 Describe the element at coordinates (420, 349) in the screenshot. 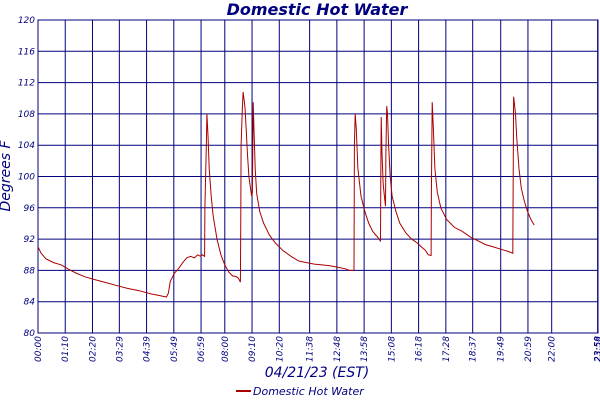

I see `x-tick-label: 16:18` at that location.